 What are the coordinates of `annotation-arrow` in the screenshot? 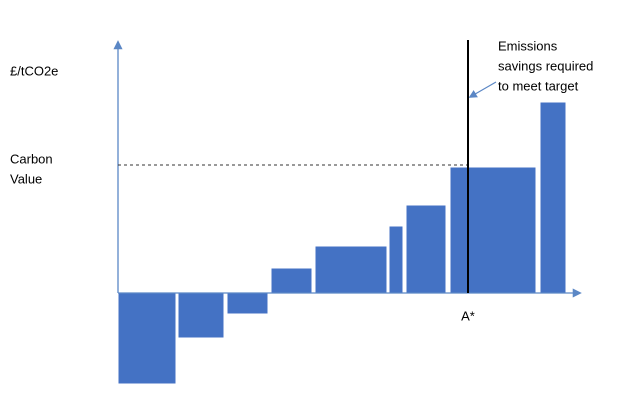 It's located at (482, 89).